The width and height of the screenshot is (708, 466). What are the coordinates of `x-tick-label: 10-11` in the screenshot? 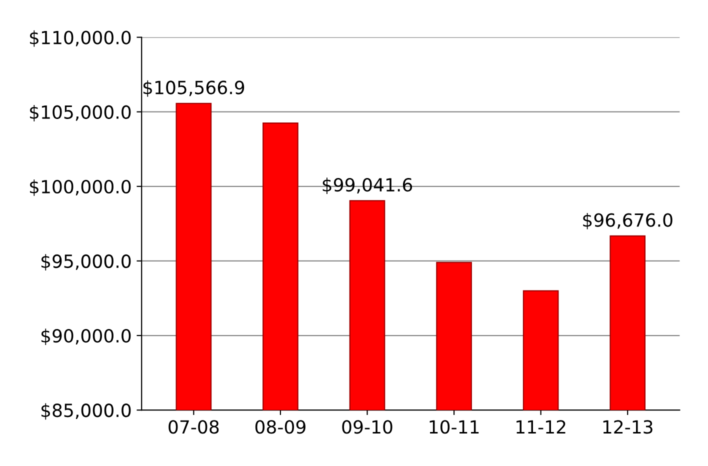 It's located at (454, 427).